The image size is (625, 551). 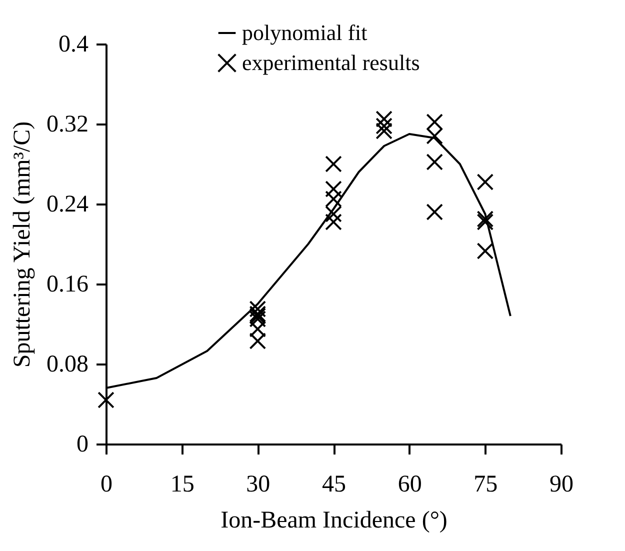 What do you see at coordinates (305, 32) in the screenshot?
I see `legend-label: polynomial fit` at bounding box center [305, 32].